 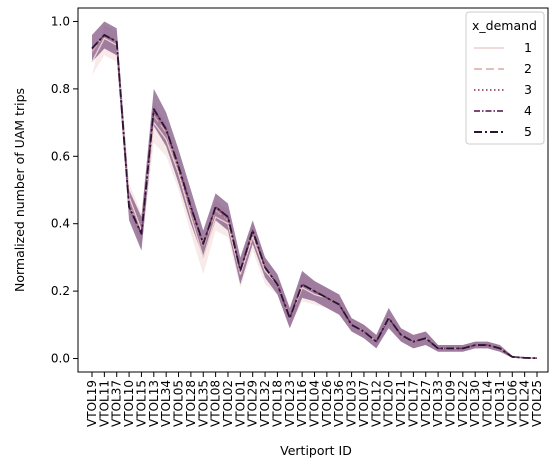 I want to click on x-tick-label: VTOL07, so click(x=364, y=403).